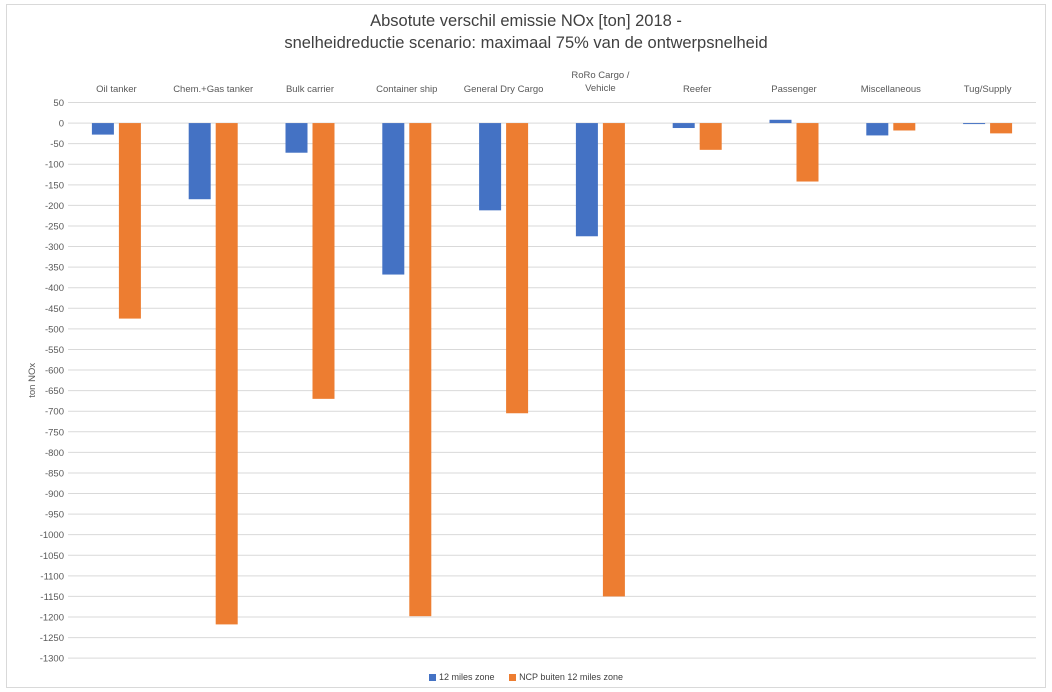  Describe the element at coordinates (600, 88) in the screenshot. I see `category-label: Vehicle` at that location.